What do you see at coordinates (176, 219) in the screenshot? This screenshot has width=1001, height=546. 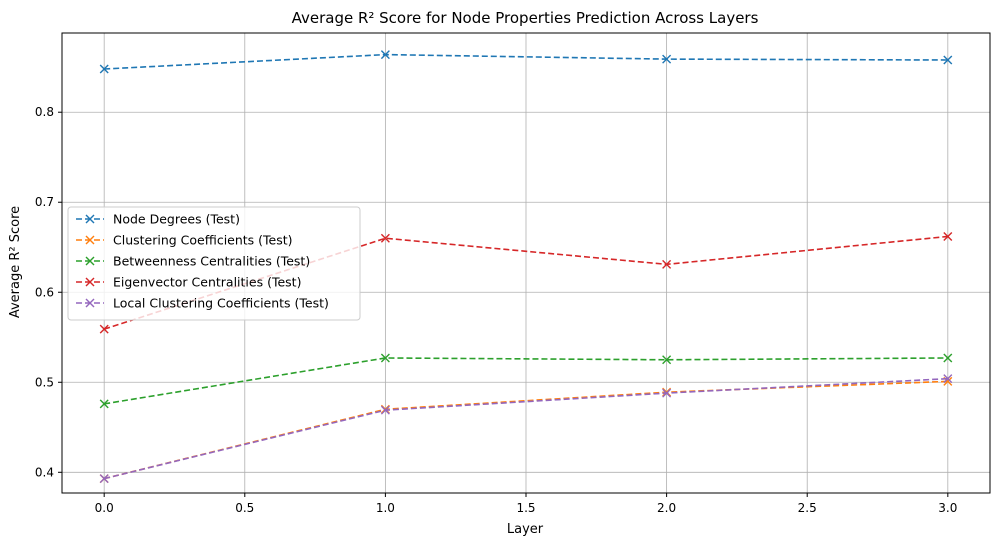 I see `legend-label: Node Degrees (Test)` at bounding box center [176, 219].